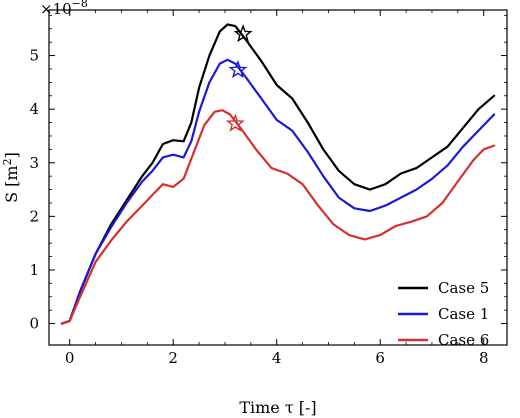  Describe the element at coordinates (34, 216) in the screenshot. I see `y-tick-label: 2` at that location.